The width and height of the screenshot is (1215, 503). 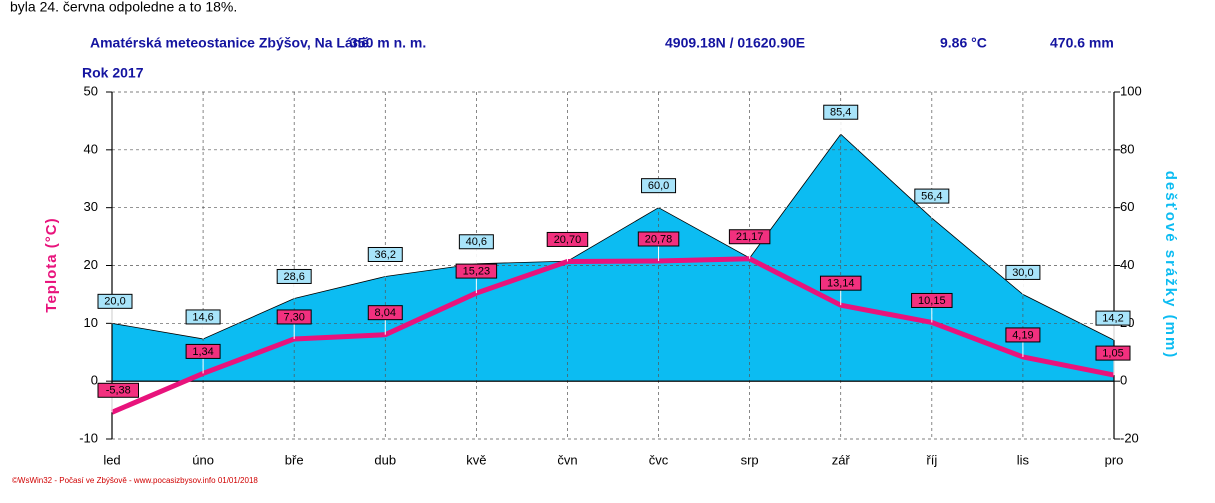 I want to click on value-label: 21,17, so click(x=750, y=237).